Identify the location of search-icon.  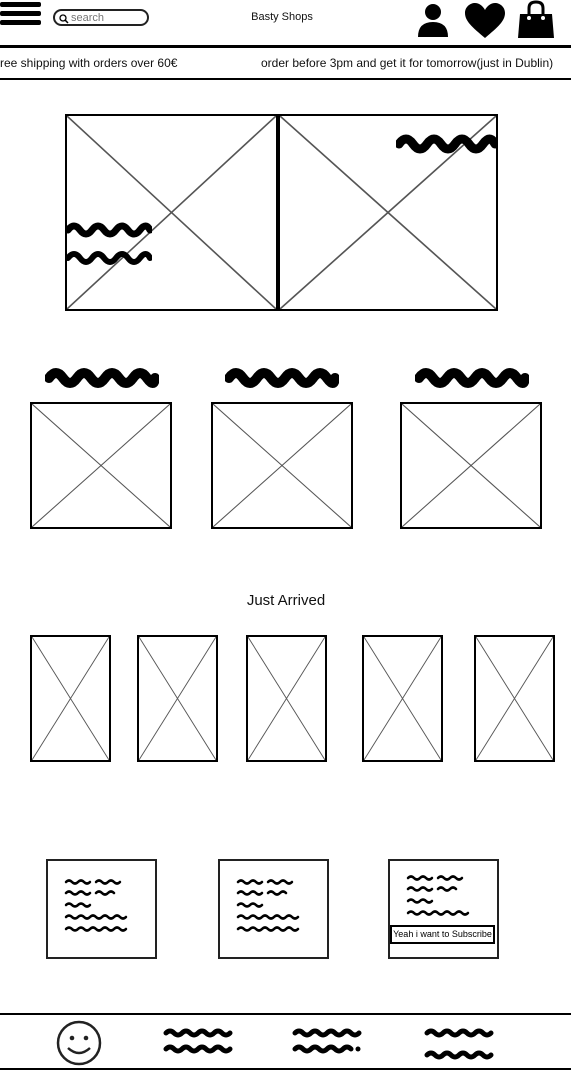
(64, 19).